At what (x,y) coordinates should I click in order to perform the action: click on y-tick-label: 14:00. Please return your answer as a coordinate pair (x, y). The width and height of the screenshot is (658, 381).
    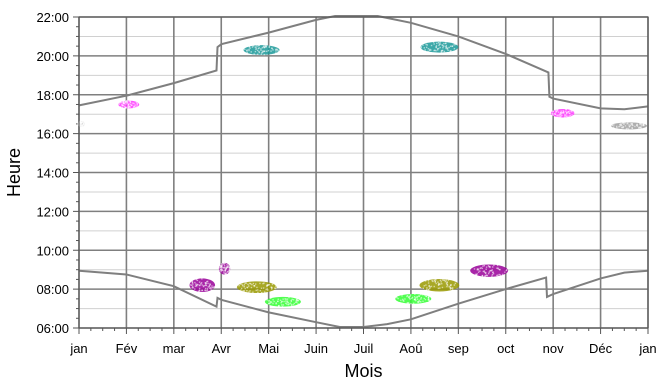
    Looking at the image, I should click on (52, 173).